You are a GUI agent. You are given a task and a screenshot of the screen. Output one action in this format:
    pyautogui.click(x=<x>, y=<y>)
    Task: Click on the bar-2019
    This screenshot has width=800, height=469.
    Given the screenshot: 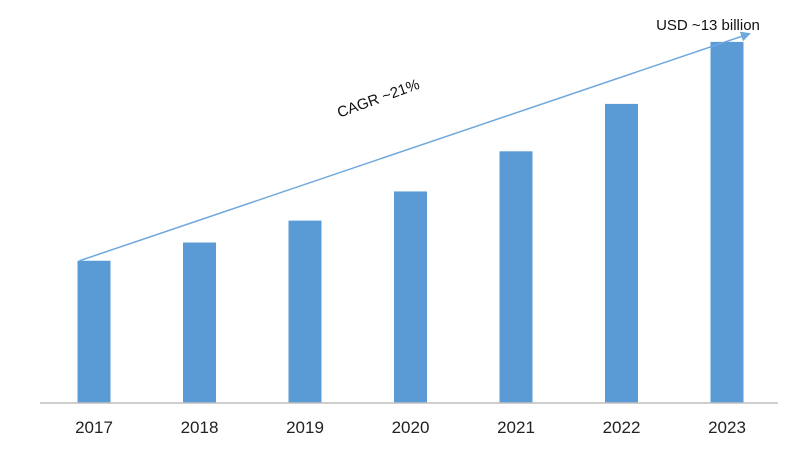 What is the action you would take?
    pyautogui.click(x=305, y=311)
    